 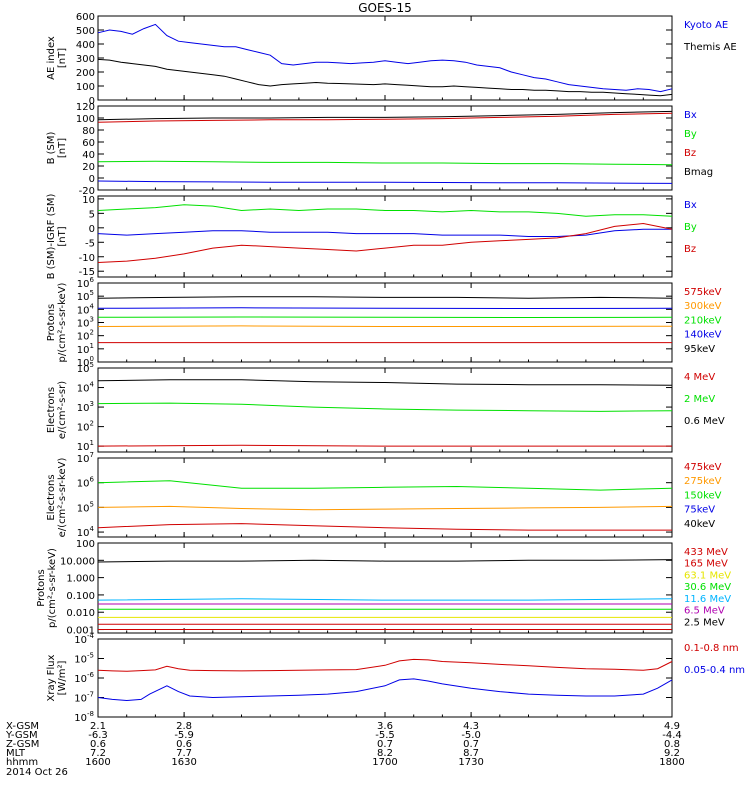 I want to click on panel-4-frame, so click(x=385, y=322).